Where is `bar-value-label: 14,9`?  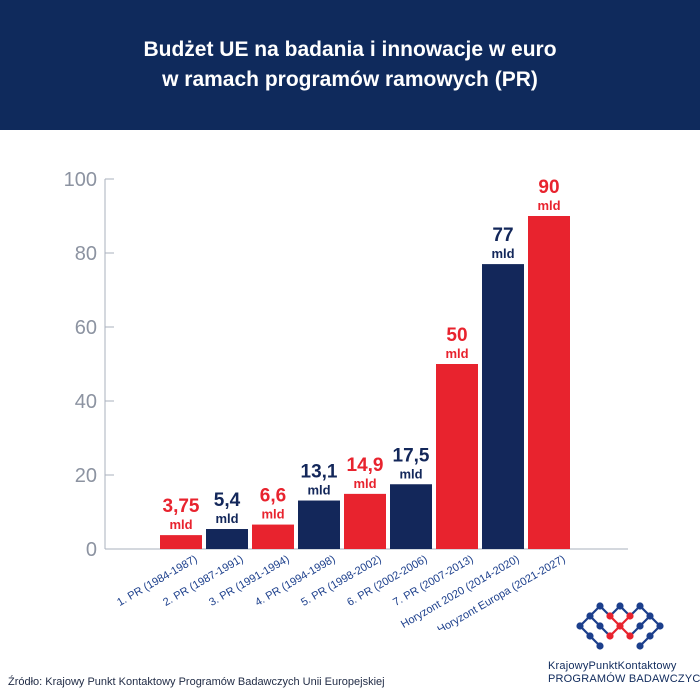 bar-value-label: 14,9 is located at coordinates (365, 465).